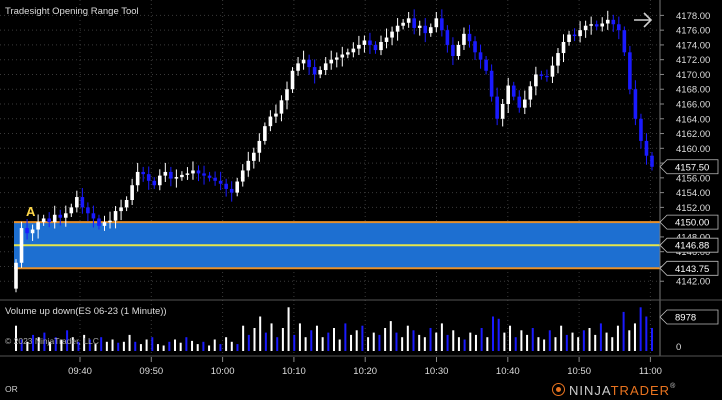 The image size is (722, 400). What do you see at coordinates (685, 318) in the screenshot?
I see `volume-last-label-text: 8978` at bounding box center [685, 318].